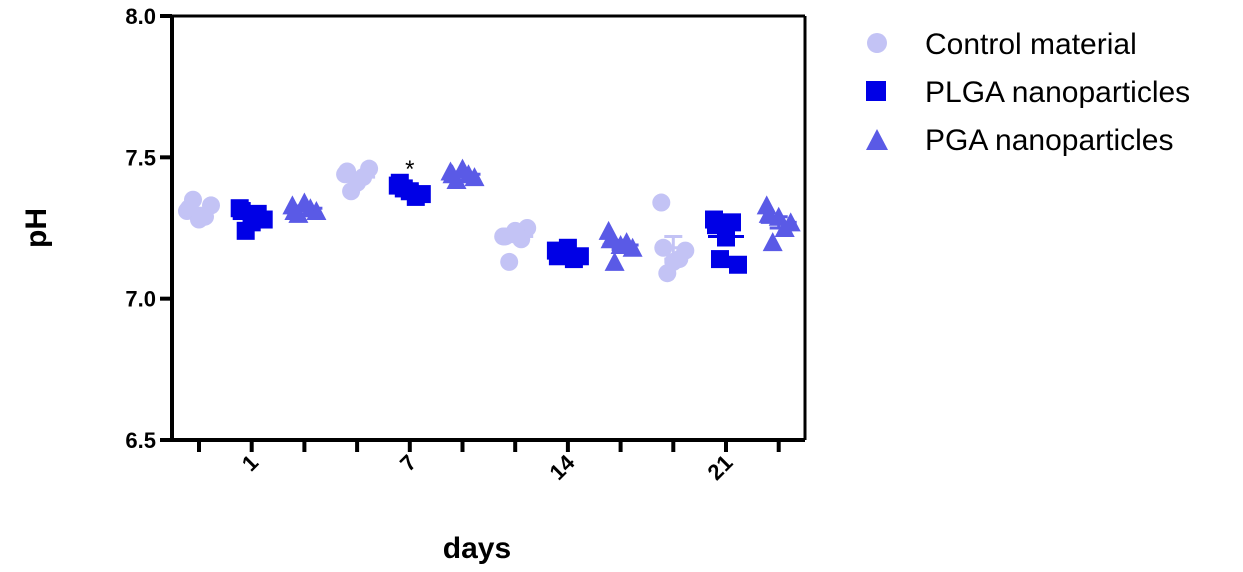  Describe the element at coordinates (489, 462) in the screenshot. I see `x-ticks: 1 7 14 21` at that location.